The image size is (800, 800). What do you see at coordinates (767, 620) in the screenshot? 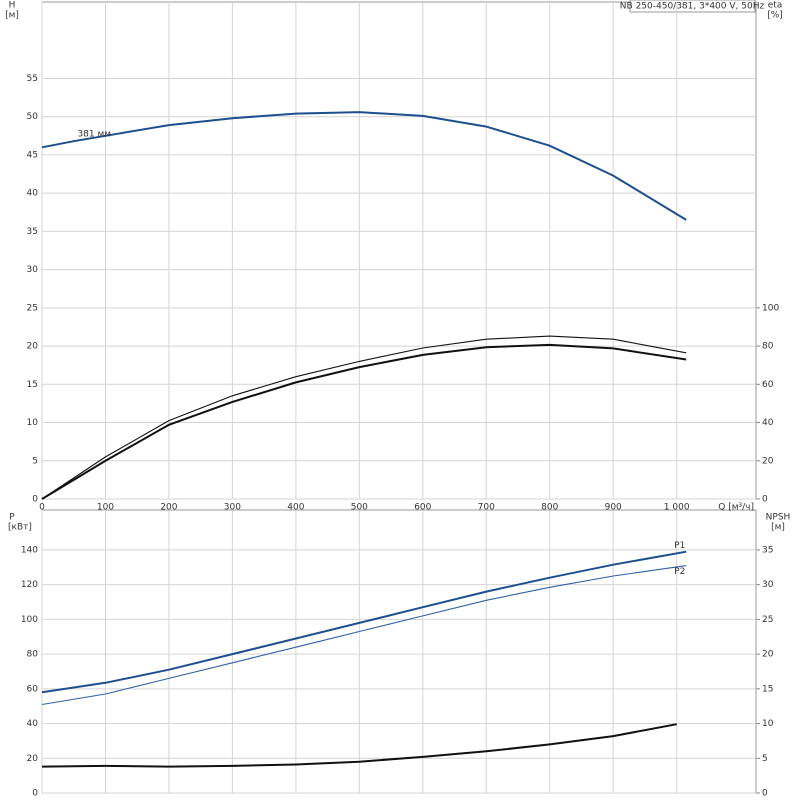
I see `y2-tick-label: 25` at bounding box center [767, 620].